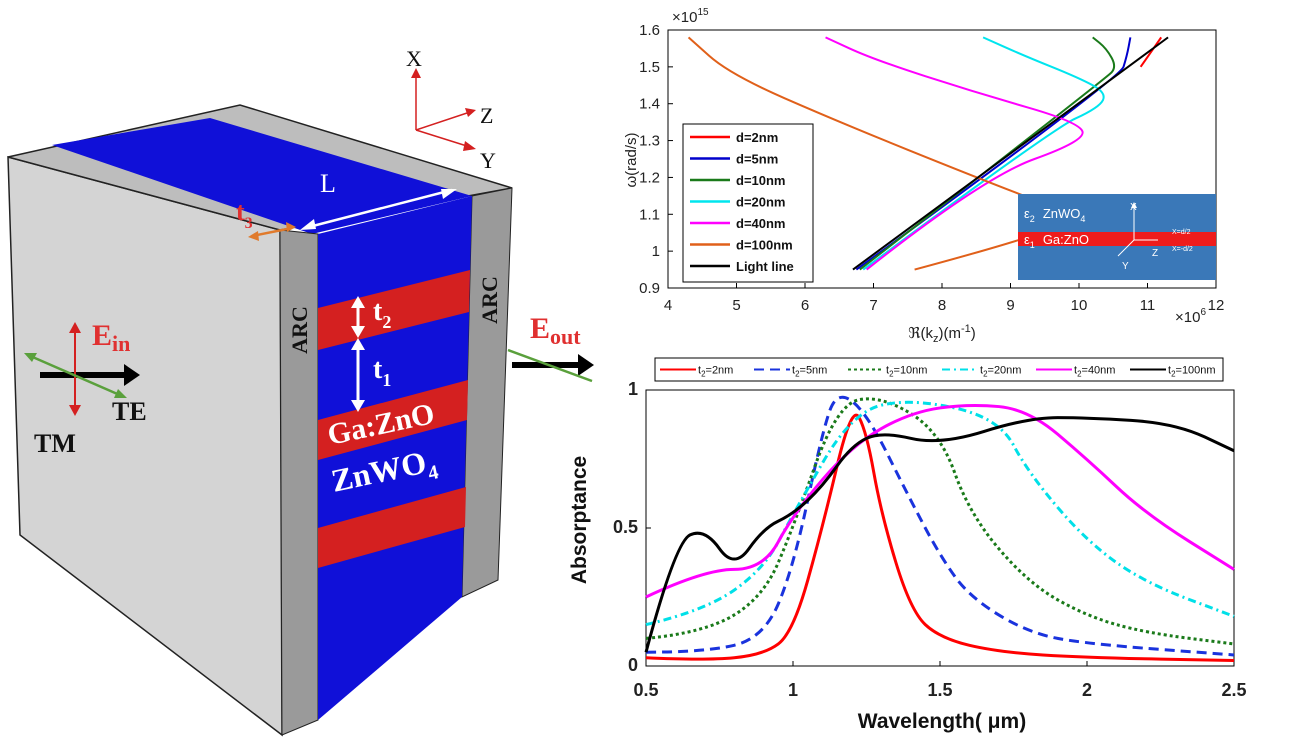 The height and width of the screenshot is (740, 1305). What do you see at coordinates (765, 266) in the screenshot?
I see `legend-entry: Light line` at bounding box center [765, 266].